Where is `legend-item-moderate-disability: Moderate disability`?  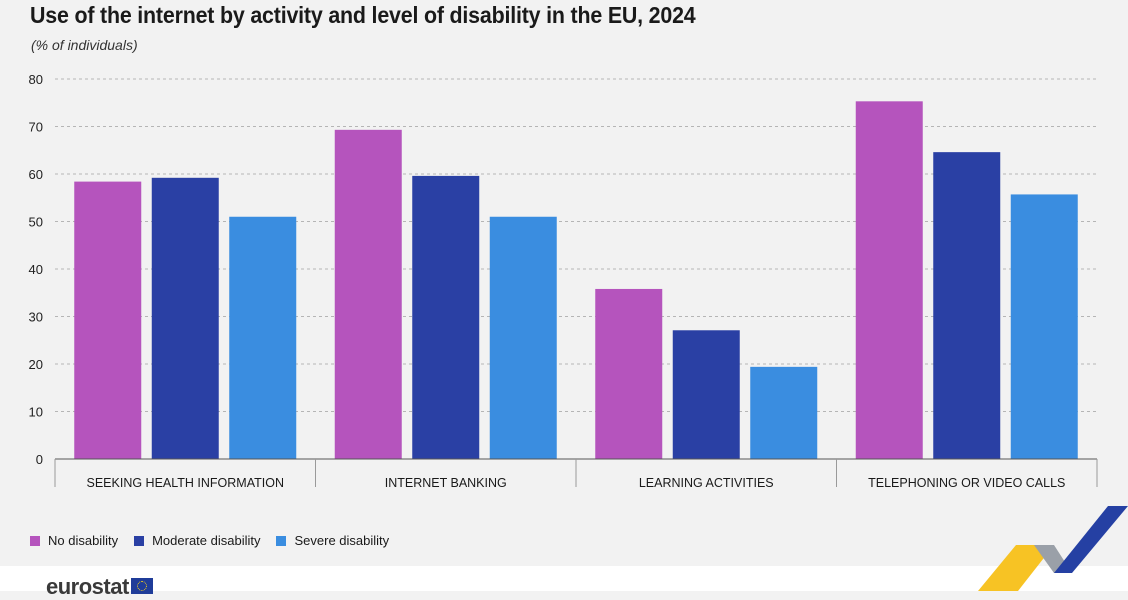
legend-item-moderate-disability: Moderate disability is located at coordinates (197, 540).